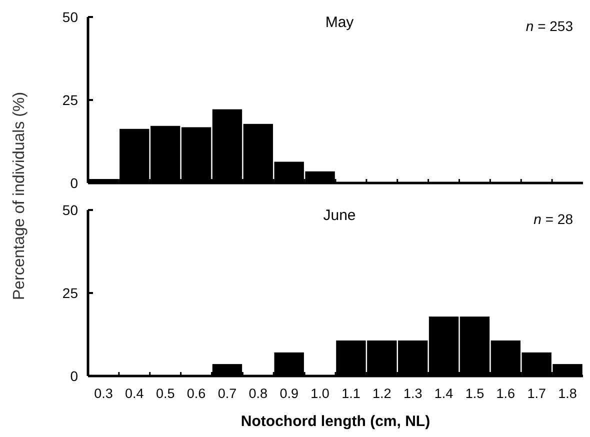 The height and width of the screenshot is (437, 590). Describe the element at coordinates (165, 393) in the screenshot. I see `x-tick-label: 0.5` at that location.